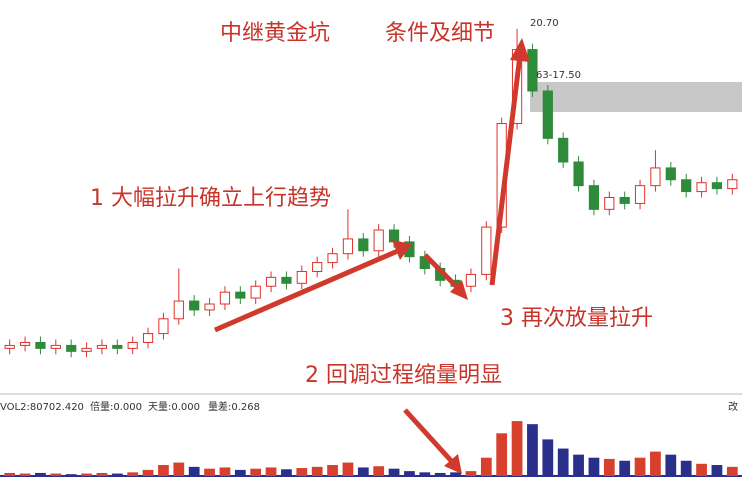 This screenshot has width=742, height=500. Describe the element at coordinates (174, 407) in the screenshot. I see `indicator-label: 天量:0.000` at that location.